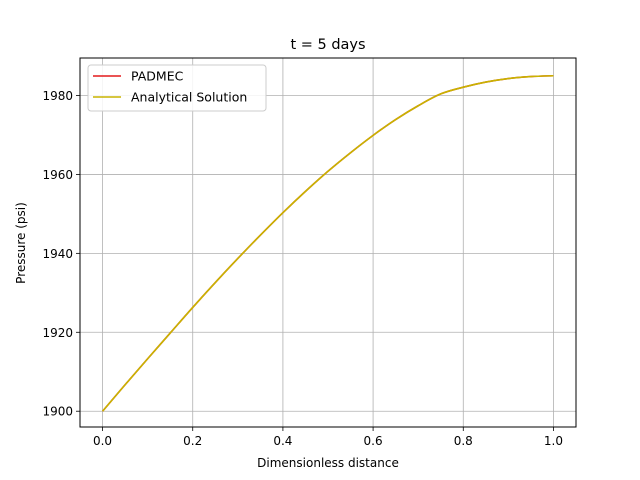 The width and height of the screenshot is (640, 480). Describe the element at coordinates (57, 333) in the screenshot. I see `y-tick-label: 1920` at that location.